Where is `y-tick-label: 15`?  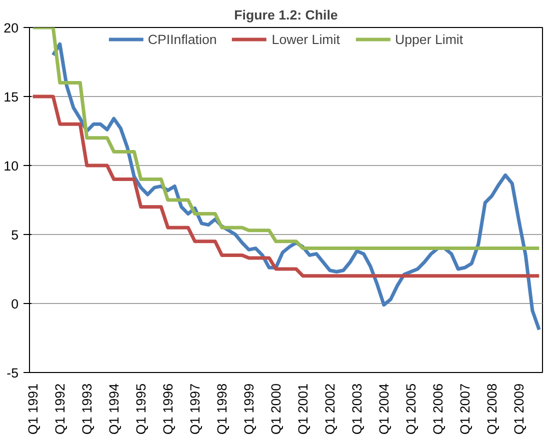
y-tick-label: 15 is located at coordinates (11, 97).